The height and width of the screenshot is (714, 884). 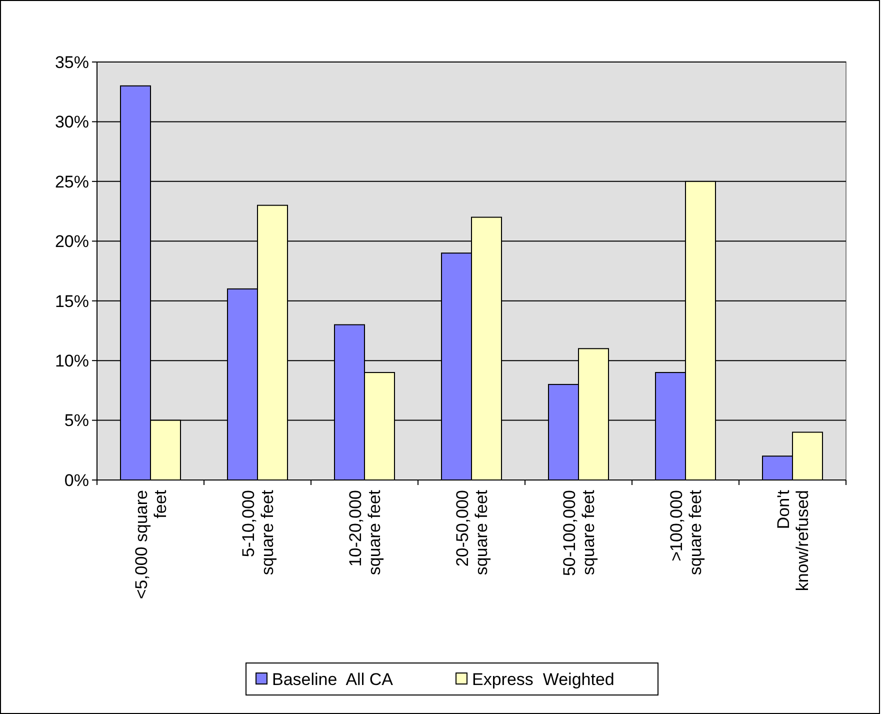 What do you see at coordinates (685, 533) in the screenshot?
I see `x-tick-label: >100,000 square feet` at bounding box center [685, 533].